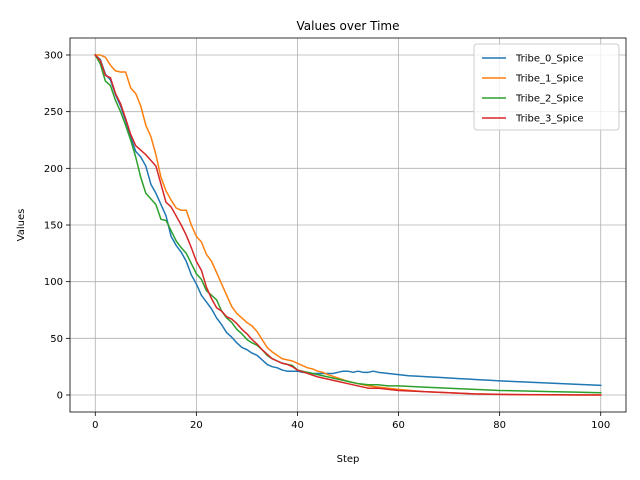  Describe the element at coordinates (549, 59) in the screenshot. I see `legend-entry-label: Tribe_0_Spice` at that location.